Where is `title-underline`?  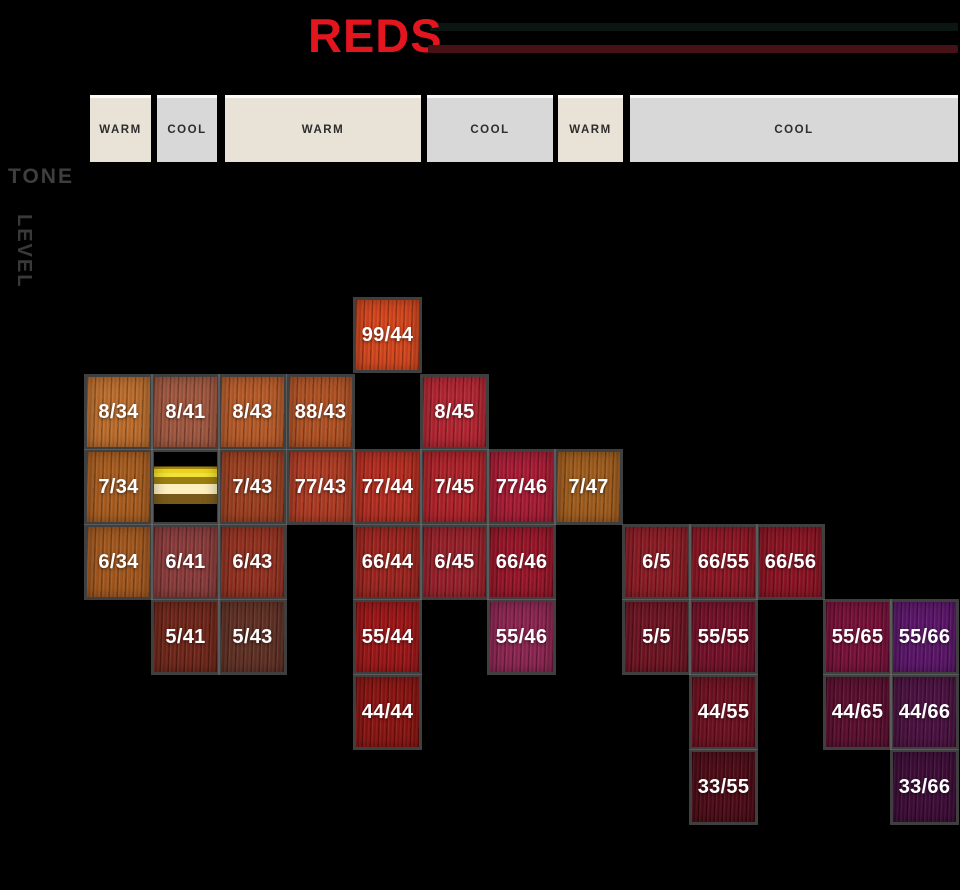
title-underline is located at coordinates (693, 49).